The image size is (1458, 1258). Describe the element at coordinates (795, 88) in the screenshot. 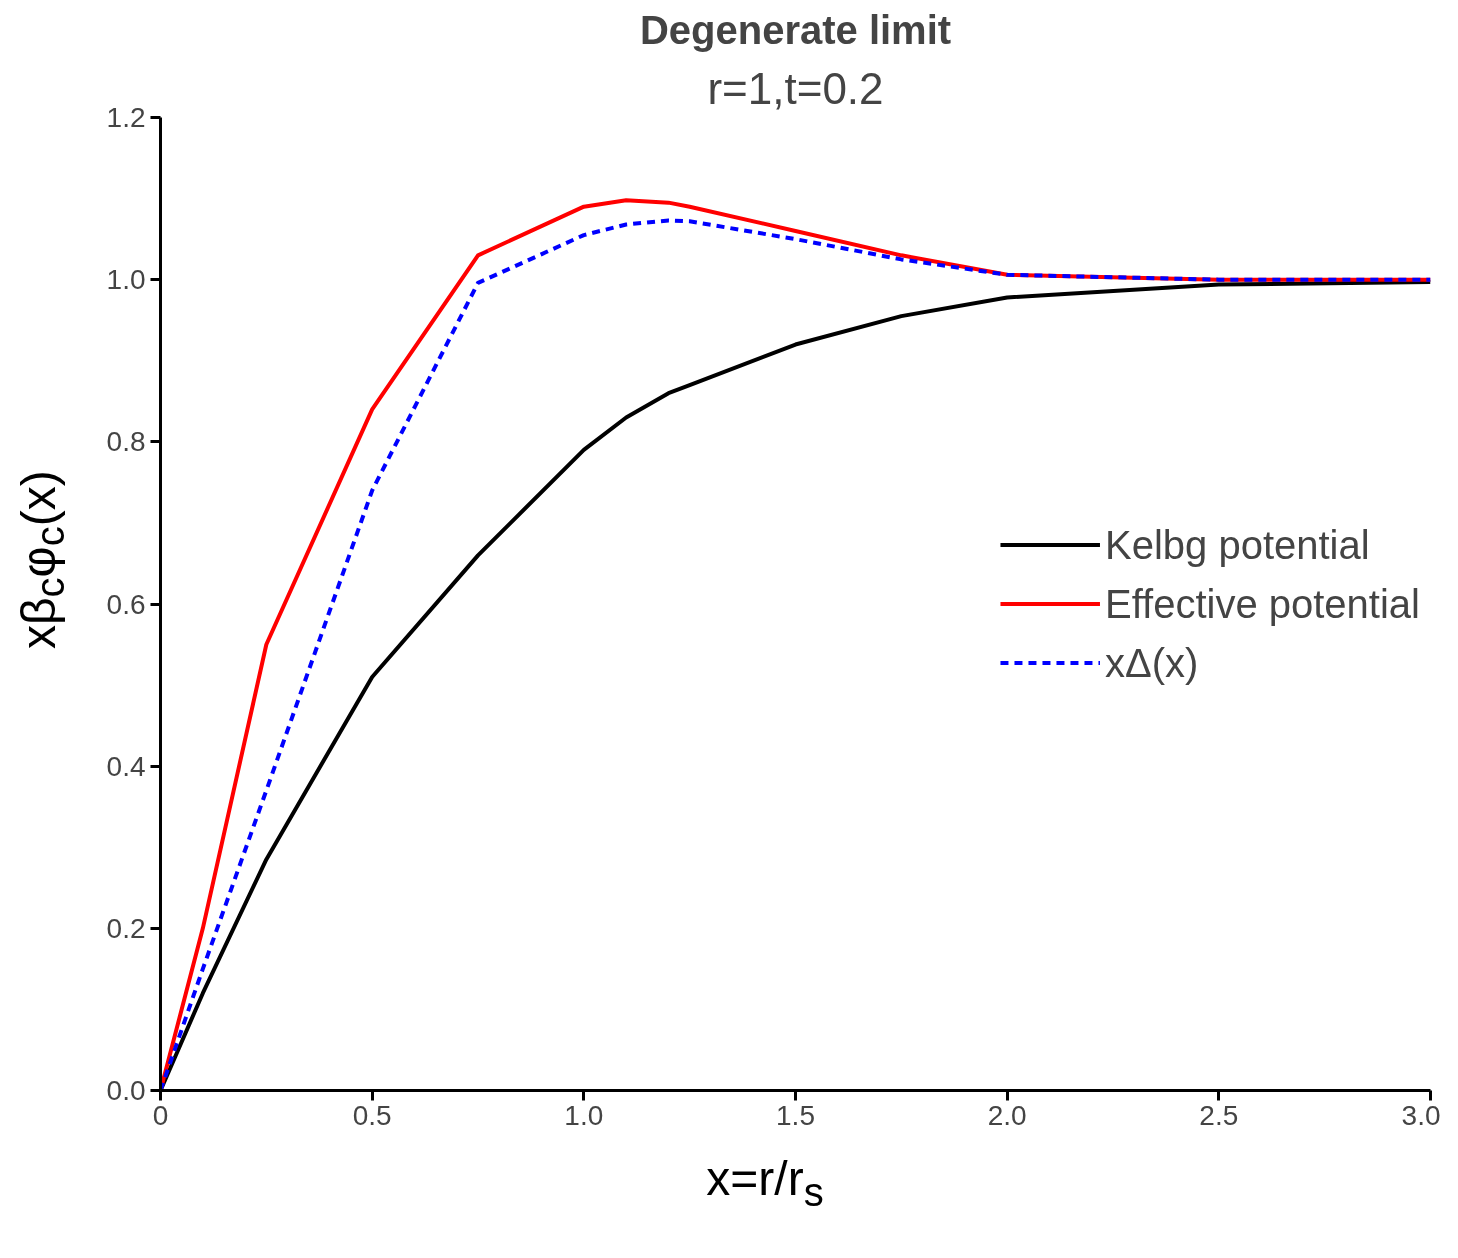

I see `chart-subtitle: r=1,t=0.2` at that location.